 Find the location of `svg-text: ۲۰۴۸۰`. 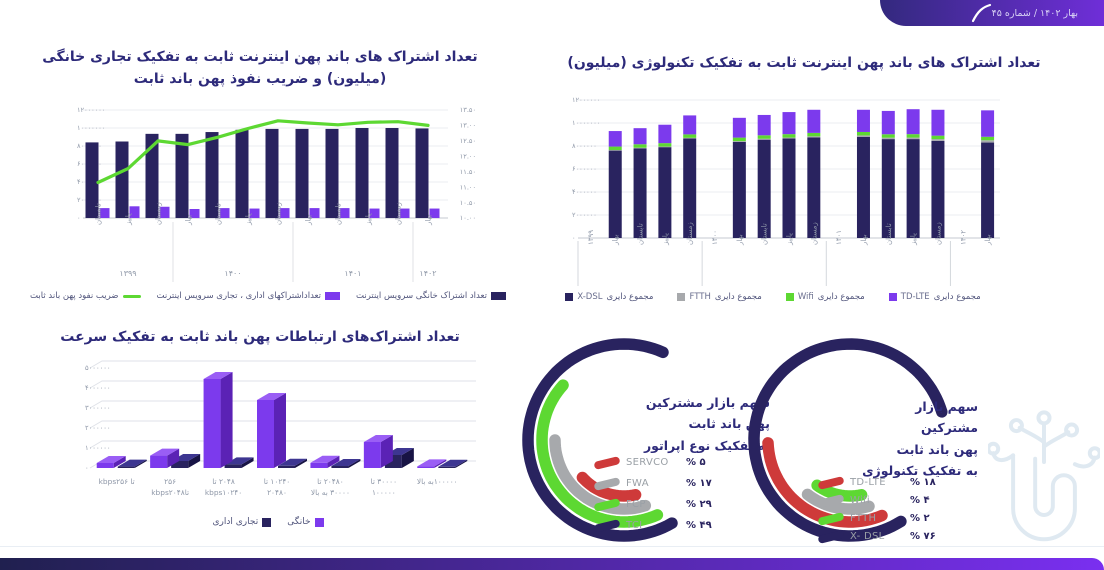

svg-text: ۲۰۴۸۰ is located at coordinates (277, 492).